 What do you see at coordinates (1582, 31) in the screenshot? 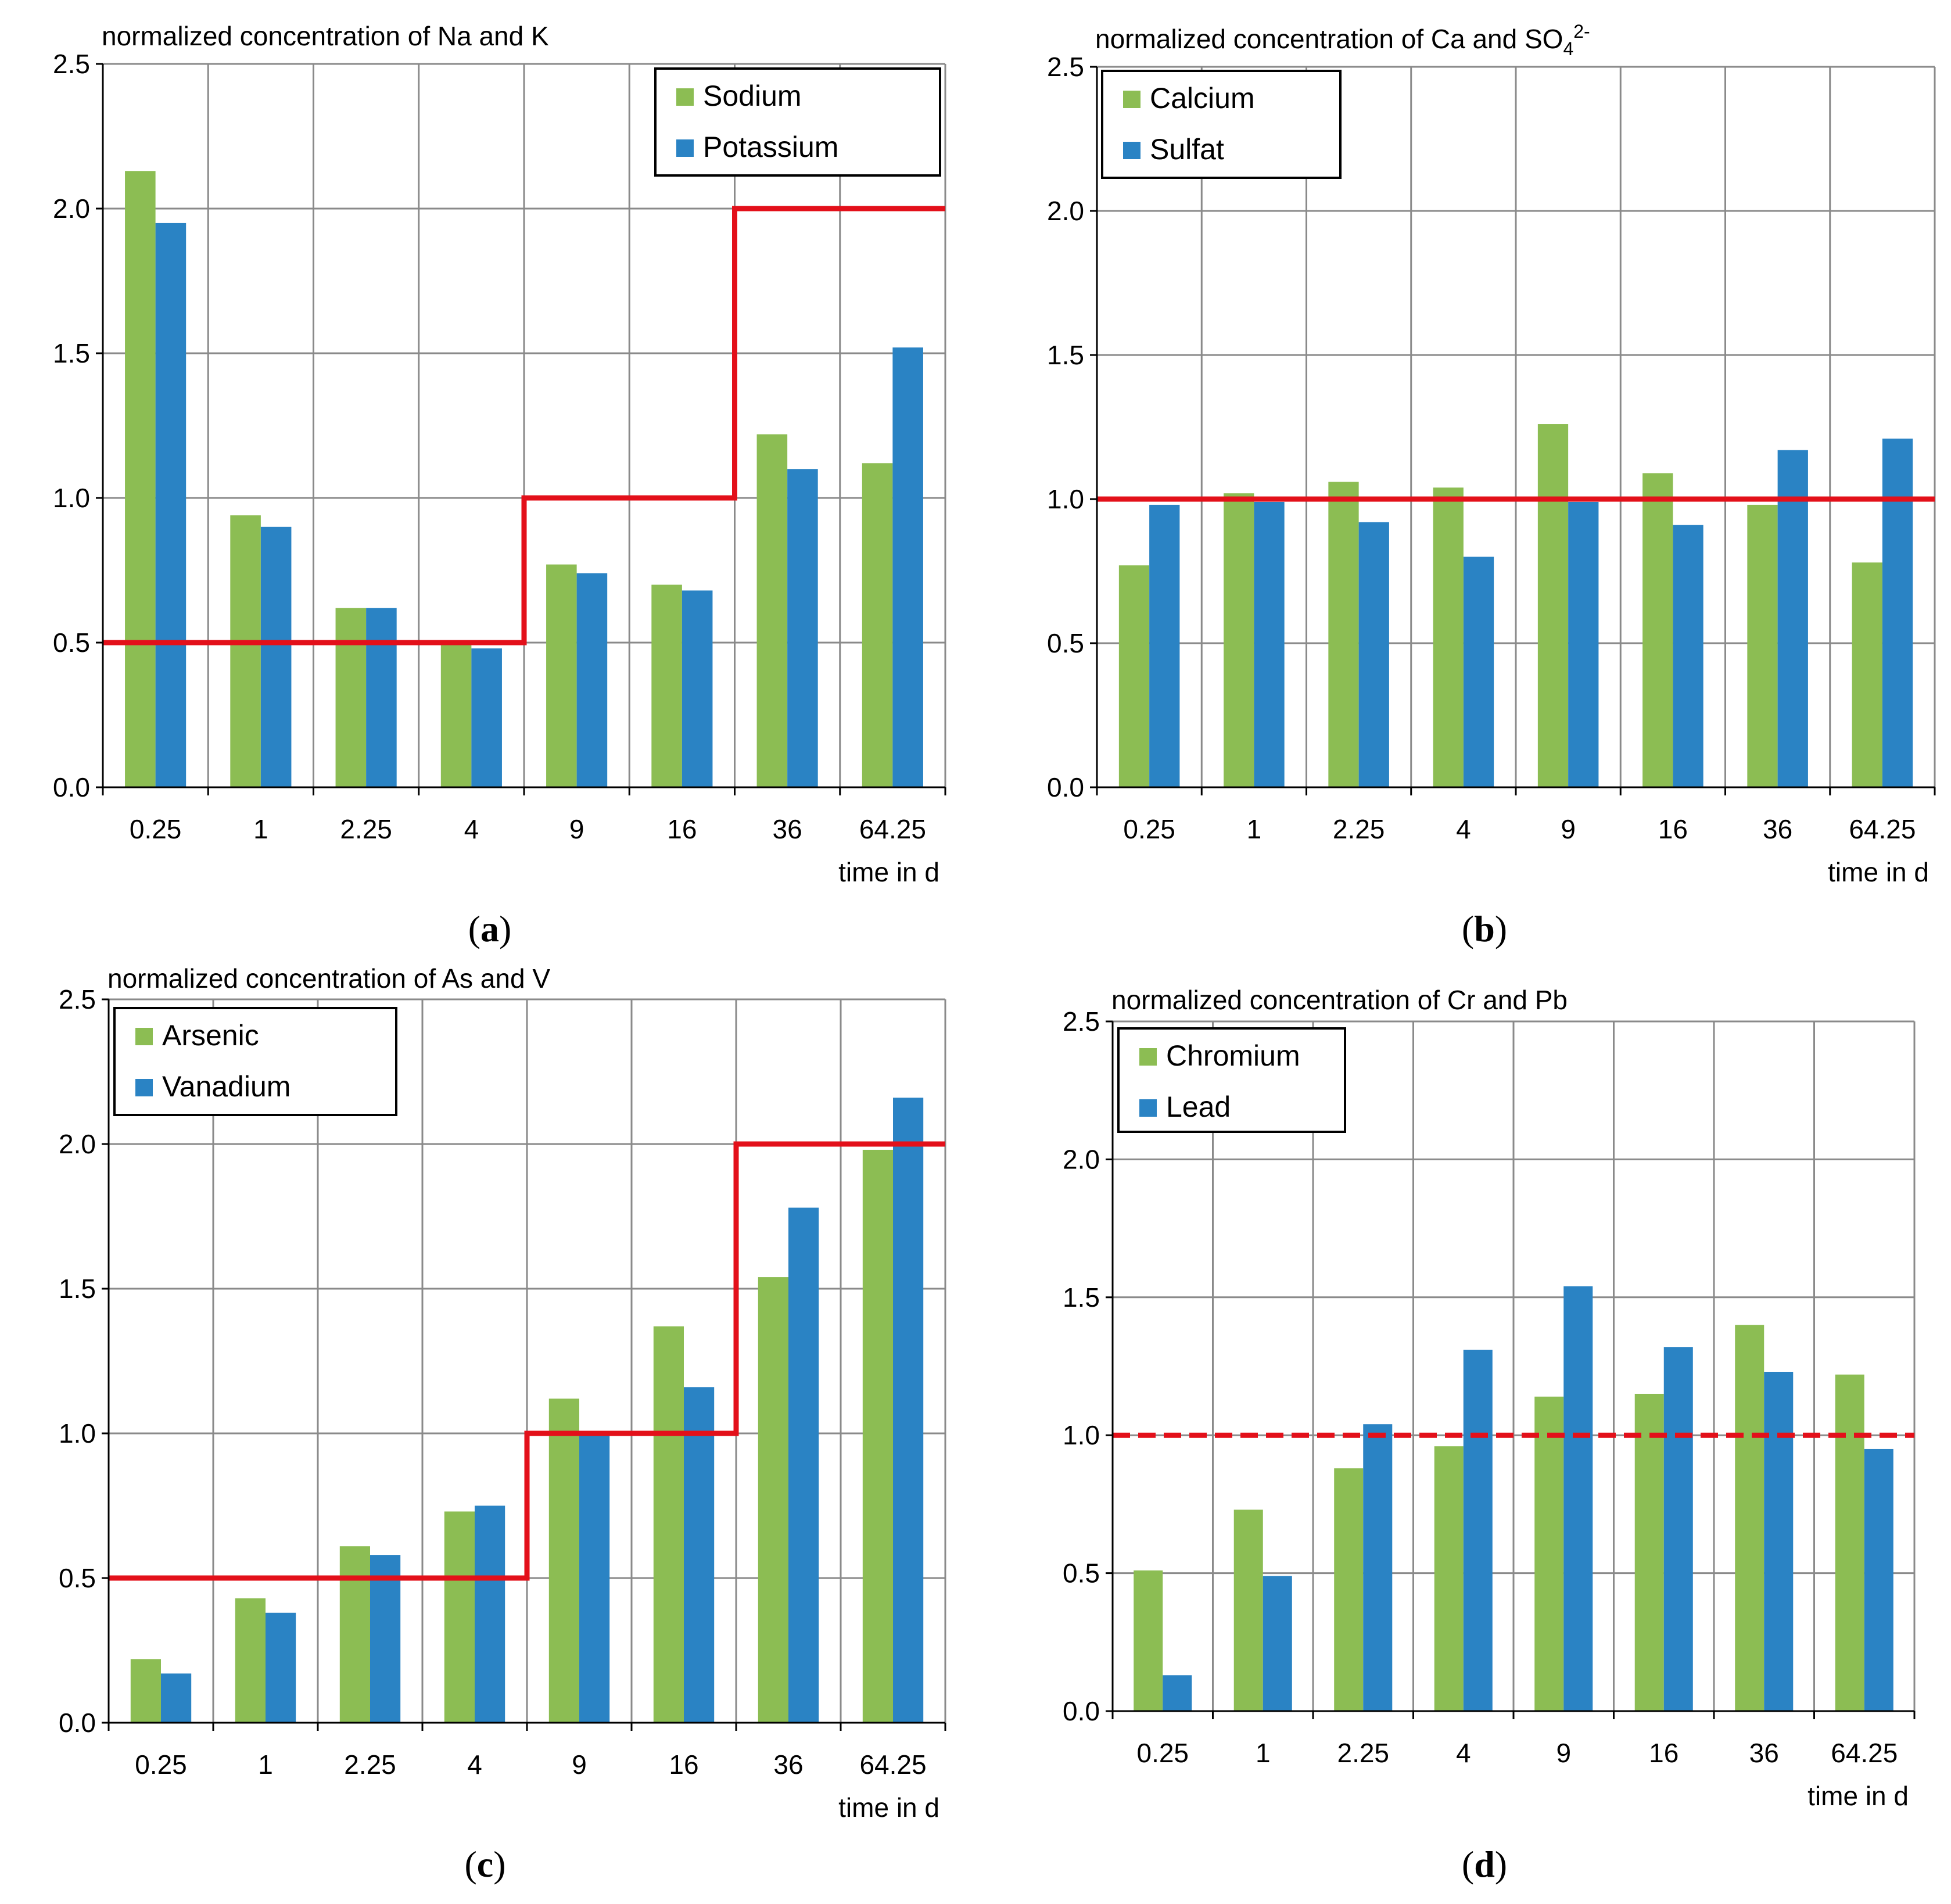
I see `chart-title-superscript: 2-` at bounding box center [1582, 31].